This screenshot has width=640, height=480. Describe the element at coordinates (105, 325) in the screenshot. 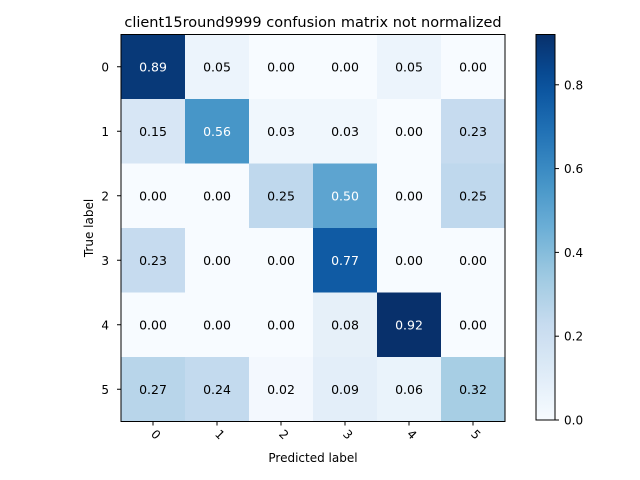

I see `y-tick-label: 4` at that location.